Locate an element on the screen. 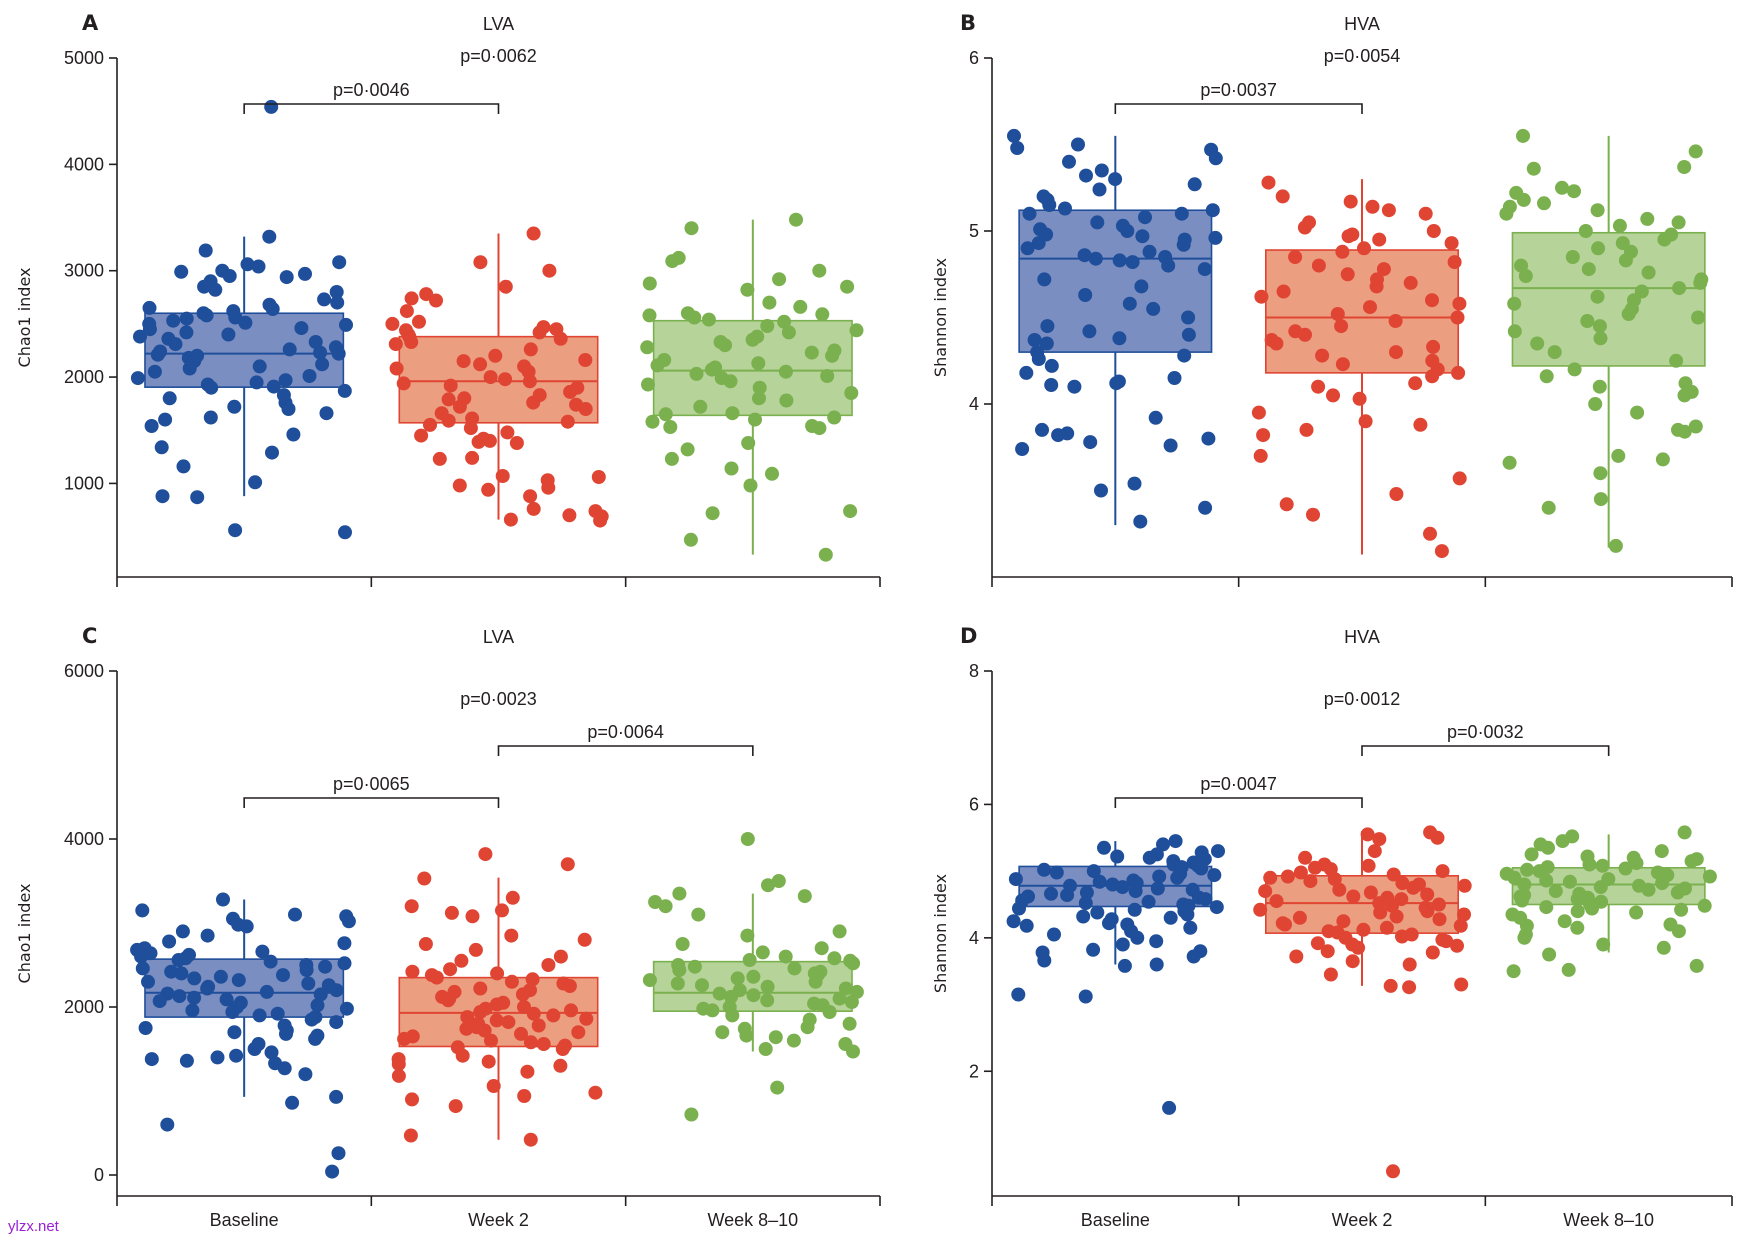 This screenshot has width=1737, height=1236. y-tick-label: 6000 is located at coordinates (84, 671).